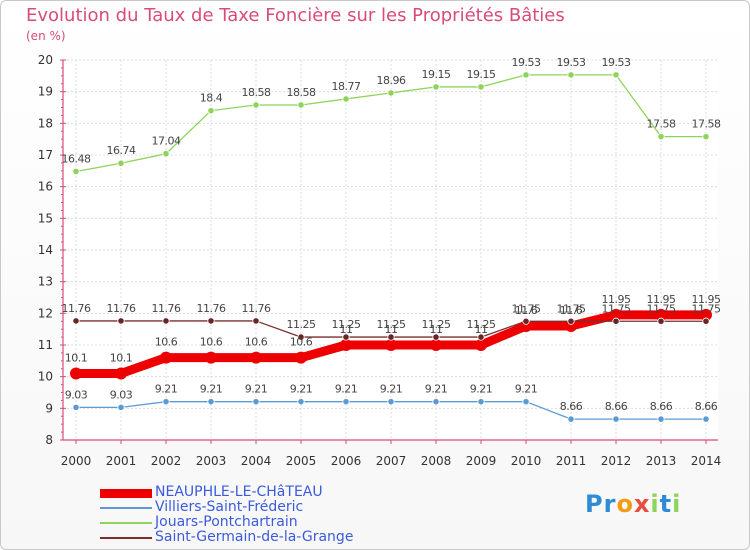  I want to click on legend-item: NEAUPHLE-LE-CHâTEAU, so click(250, 492).